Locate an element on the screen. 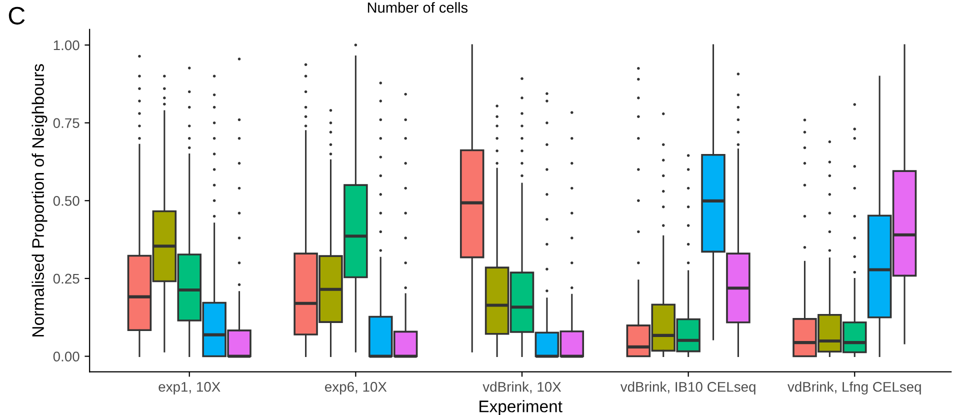 Image resolution: width=953 pixels, height=415 pixels. text: C is located at coordinates (16, 15).